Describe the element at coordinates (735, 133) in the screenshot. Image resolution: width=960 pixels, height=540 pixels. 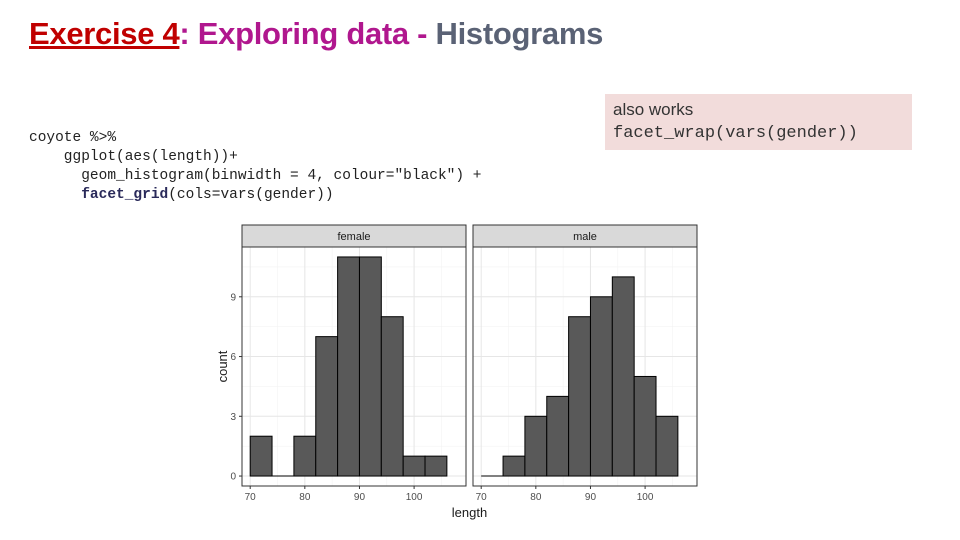
I see `note-code: facet_wrap(vars(gender))` at that location.